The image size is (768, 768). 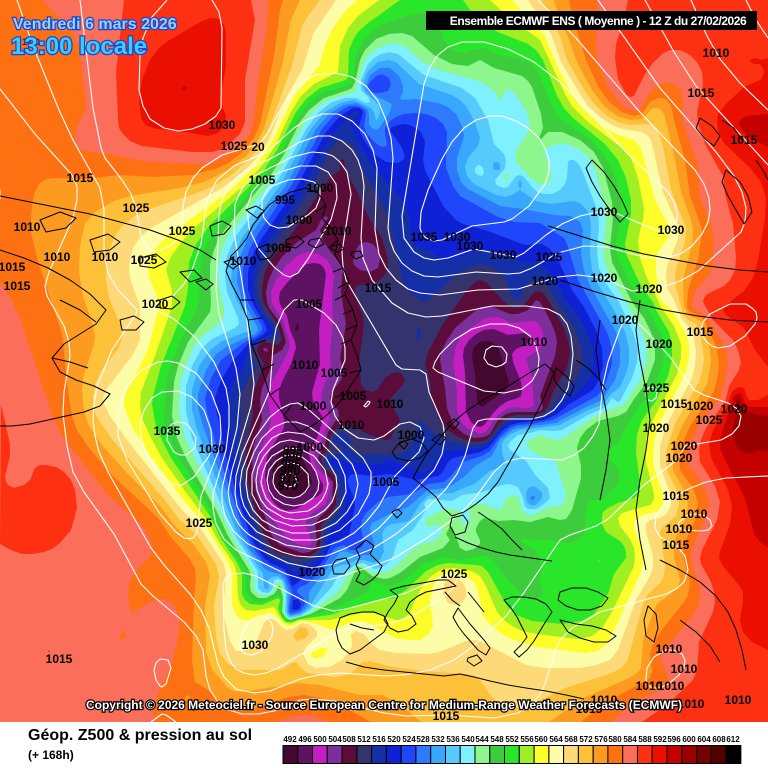 I want to click on svg-text: 500, so click(x=320, y=739).